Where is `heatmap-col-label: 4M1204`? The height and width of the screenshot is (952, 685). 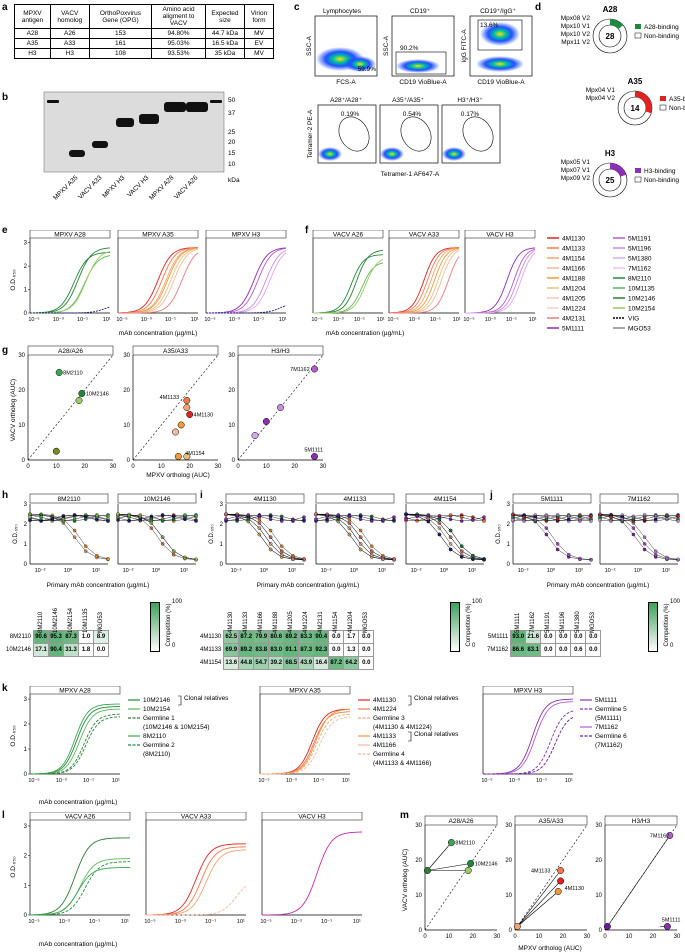 heatmap-col-label: 4M1204 is located at coordinates (351, 622).